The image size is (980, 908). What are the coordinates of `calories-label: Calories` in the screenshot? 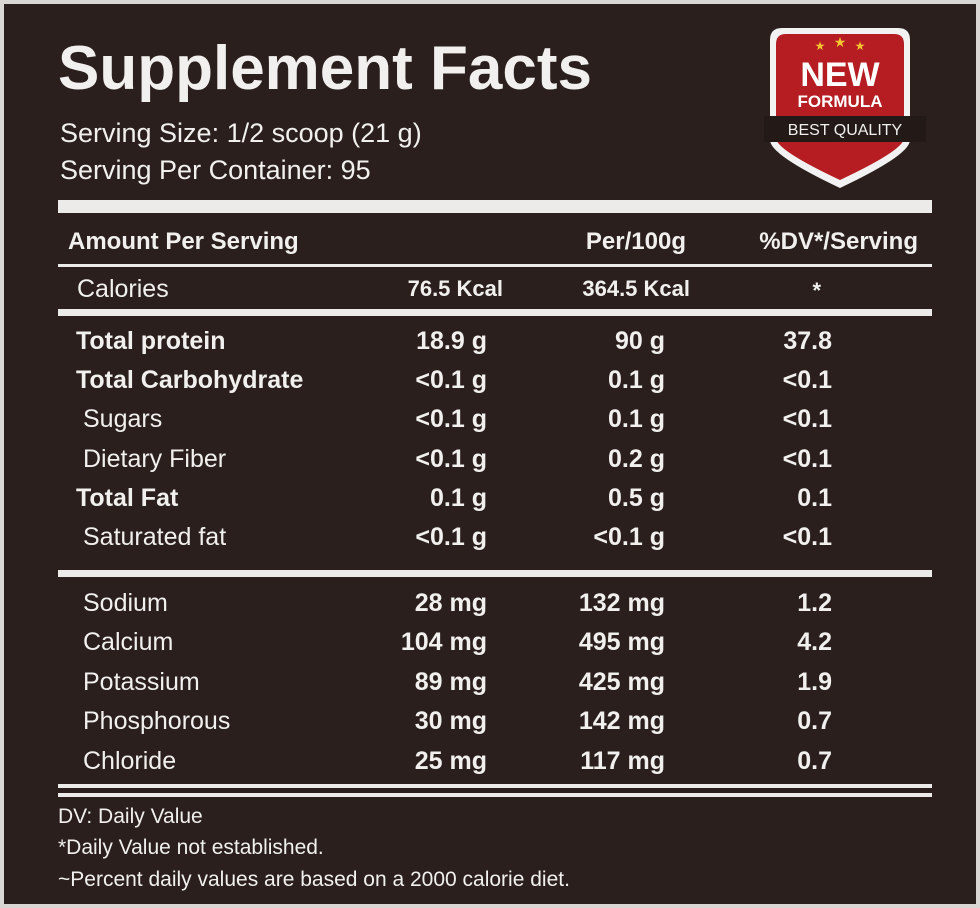 It's located at (123, 289).